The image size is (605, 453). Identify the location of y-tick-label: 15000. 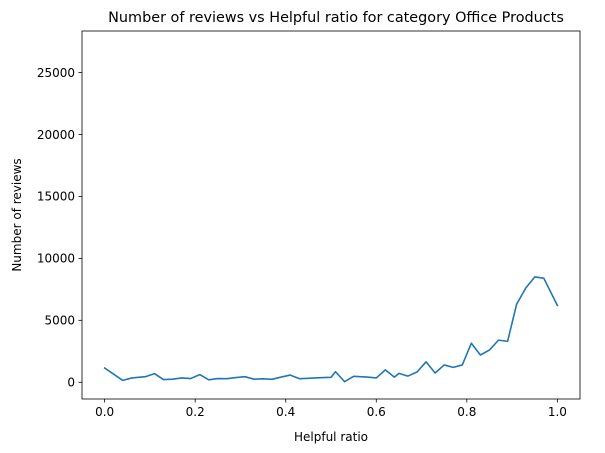
(56, 197).